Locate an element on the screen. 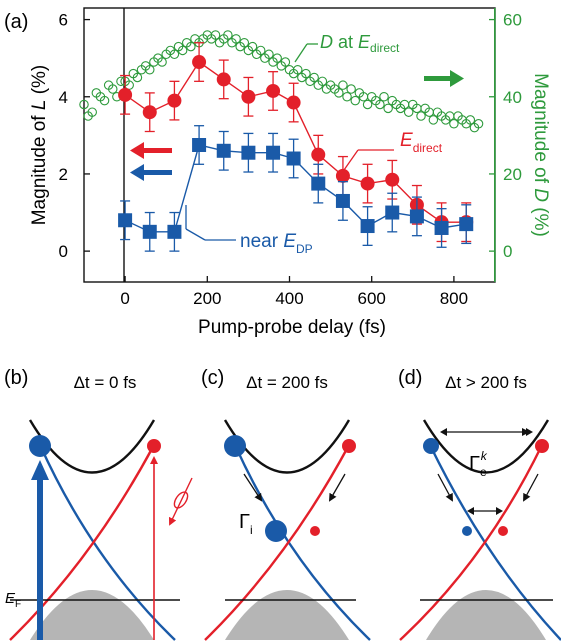 The width and height of the screenshot is (561, 644). blue-electron-top-c is located at coordinates (235, 446).